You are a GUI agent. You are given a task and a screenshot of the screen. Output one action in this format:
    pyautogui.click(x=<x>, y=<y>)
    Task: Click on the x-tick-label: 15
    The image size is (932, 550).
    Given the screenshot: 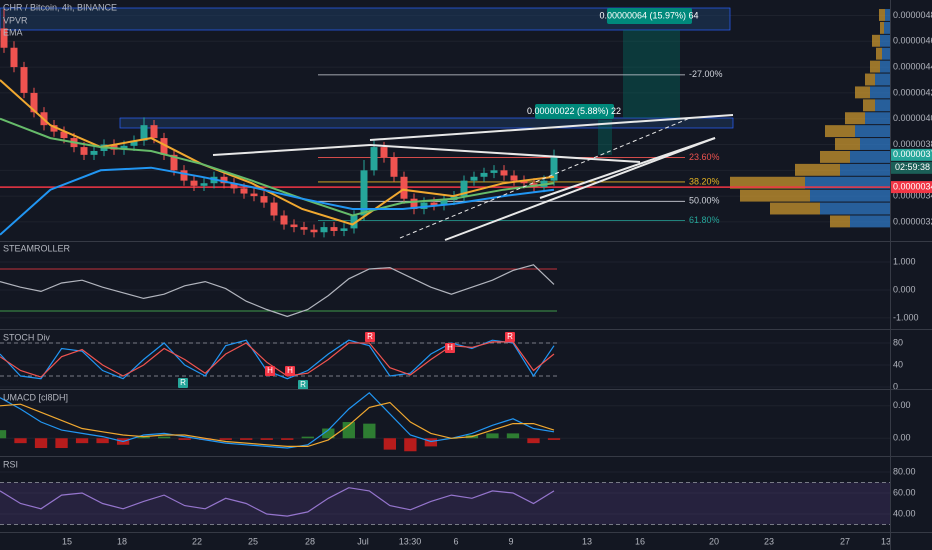 What is the action you would take?
    pyautogui.click(x=67, y=541)
    